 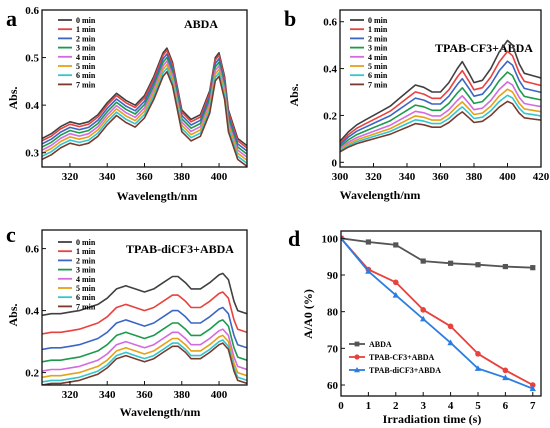 What do you see at coordinates (484, 48) in the screenshot?
I see `panel-title: TPAB-CF3+ABDA` at bounding box center [484, 48].